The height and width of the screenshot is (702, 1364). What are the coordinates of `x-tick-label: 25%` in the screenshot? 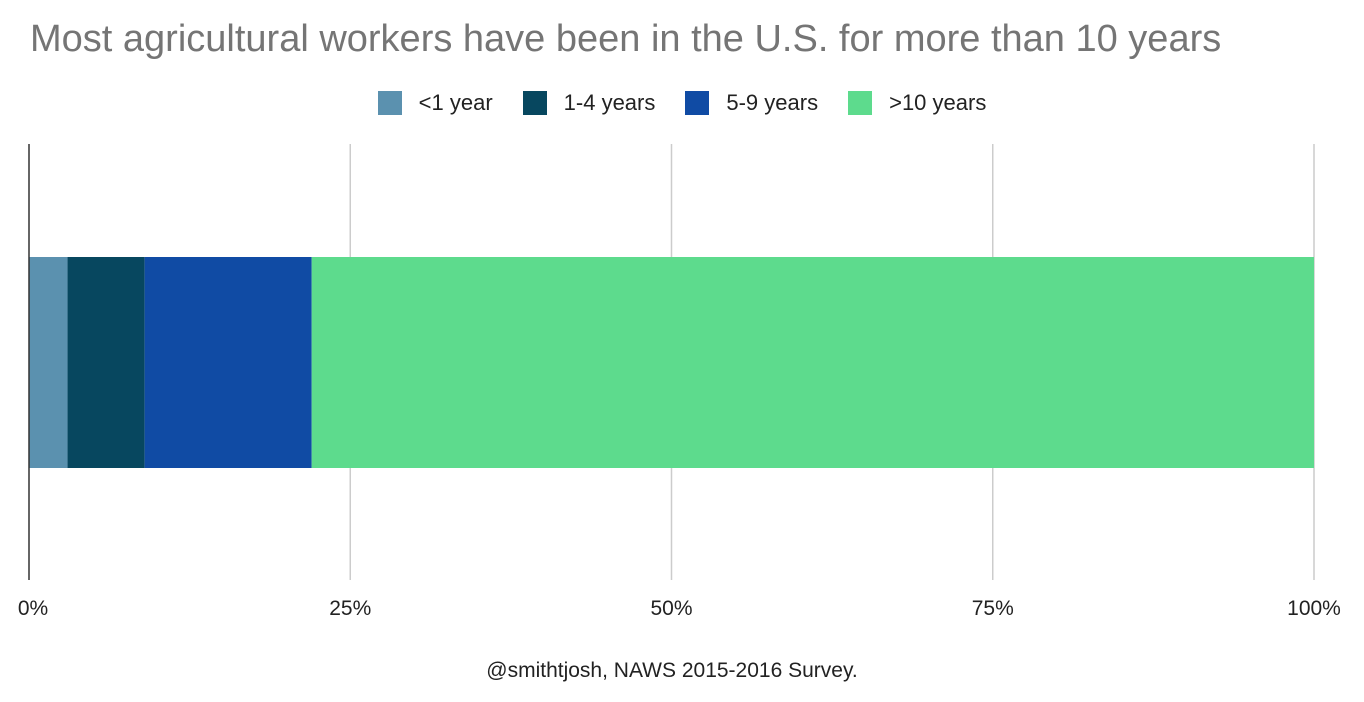 It's located at (350, 608).